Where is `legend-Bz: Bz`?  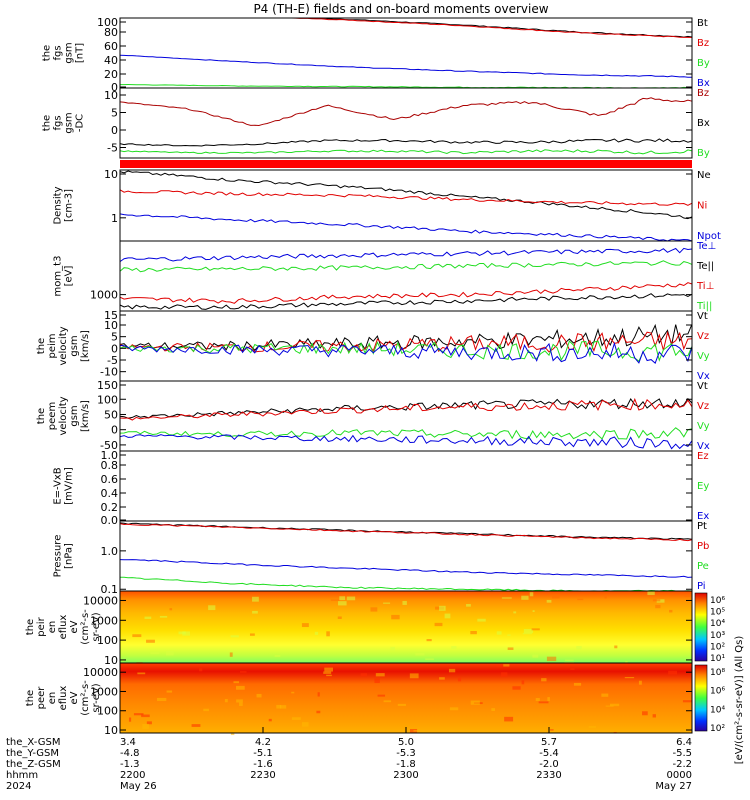 legend-Bz: Bz is located at coordinates (703, 43).